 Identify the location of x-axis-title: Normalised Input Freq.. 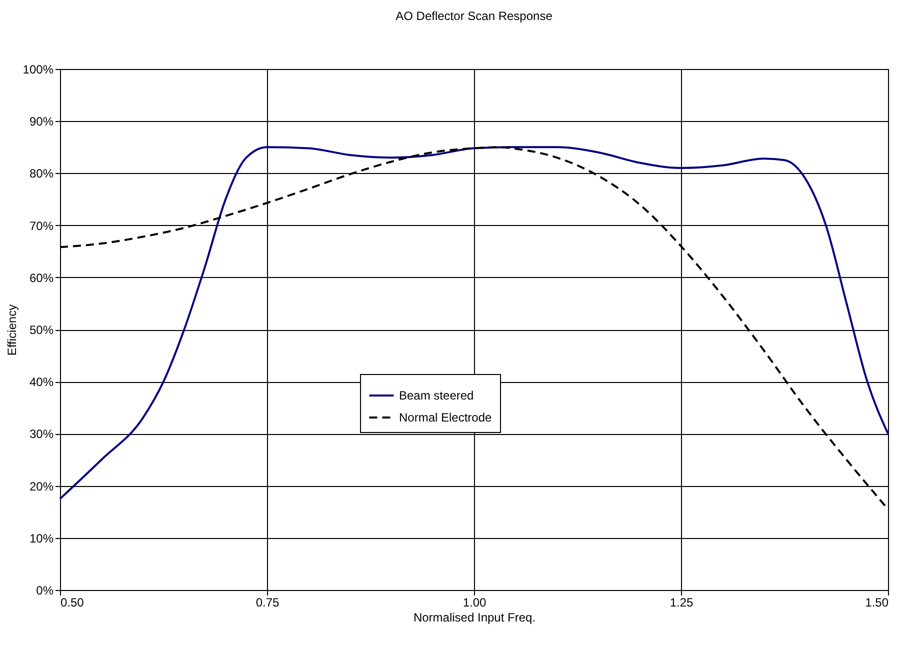
(474, 617).